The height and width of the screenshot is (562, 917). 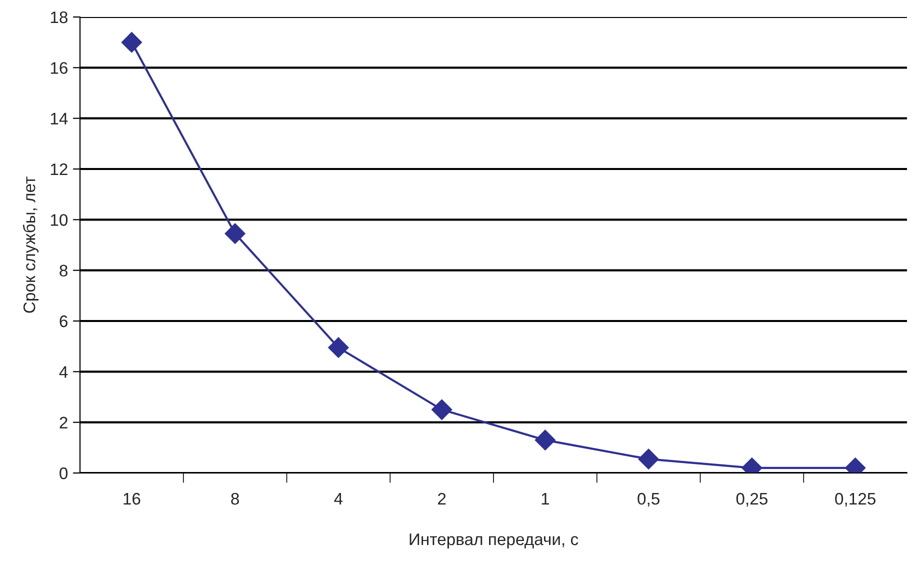 I want to click on y-tick-label: 10, so click(x=59, y=220).